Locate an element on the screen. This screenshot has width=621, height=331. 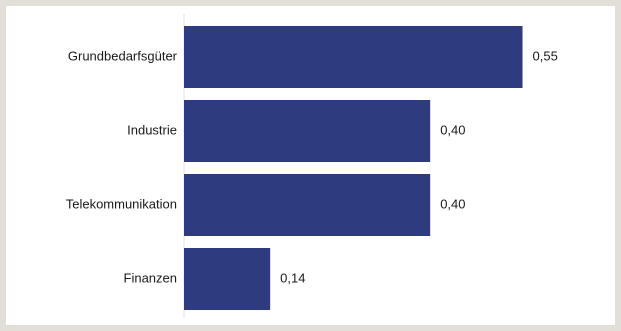
category-label-1: Industrie is located at coordinates (152, 129).